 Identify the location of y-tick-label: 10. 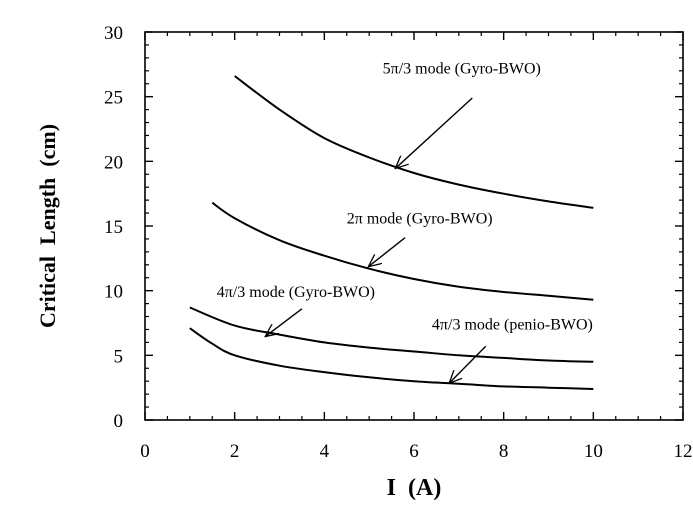
(113, 292).